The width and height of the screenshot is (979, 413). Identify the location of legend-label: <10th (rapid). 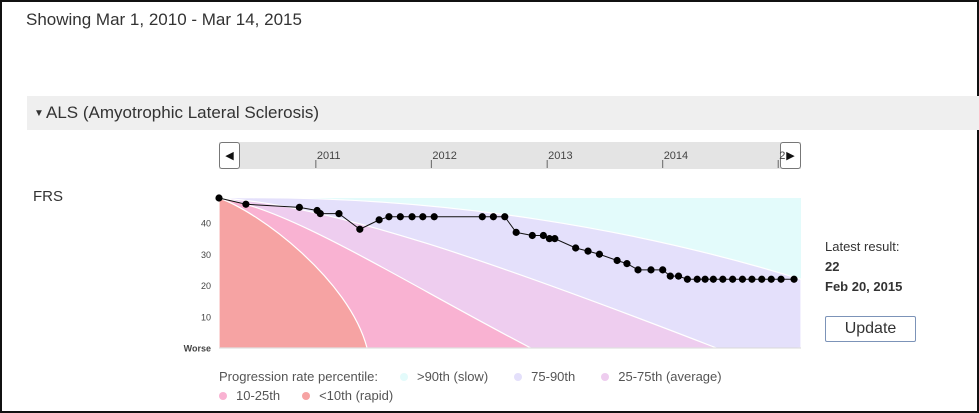
(356, 395).